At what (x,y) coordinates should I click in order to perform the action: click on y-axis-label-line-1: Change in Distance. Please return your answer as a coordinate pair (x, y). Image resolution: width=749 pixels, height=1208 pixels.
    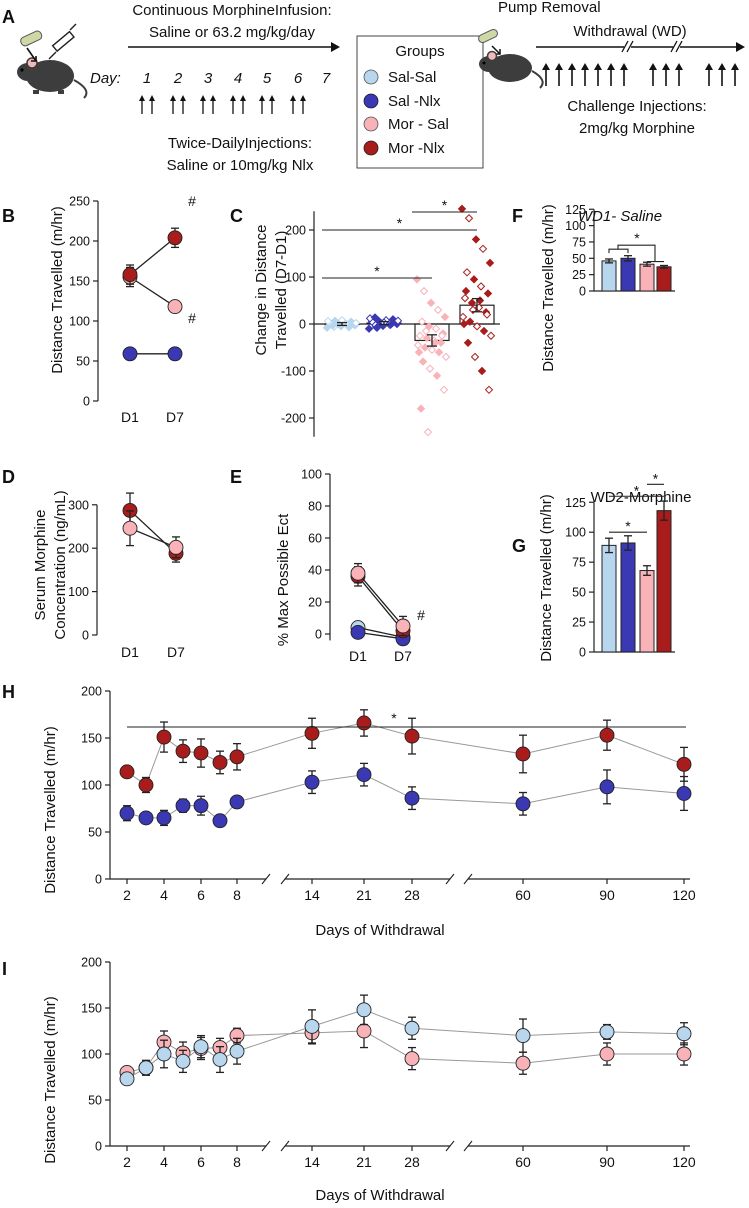
    Looking at the image, I should click on (261, 290).